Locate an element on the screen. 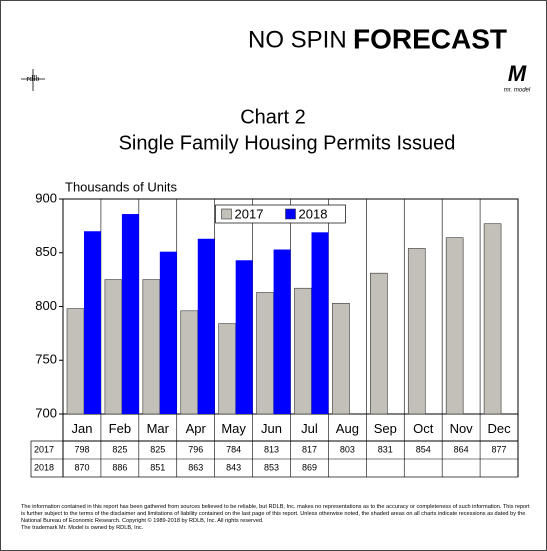  brand-left: NO SPIN is located at coordinates (297, 39).